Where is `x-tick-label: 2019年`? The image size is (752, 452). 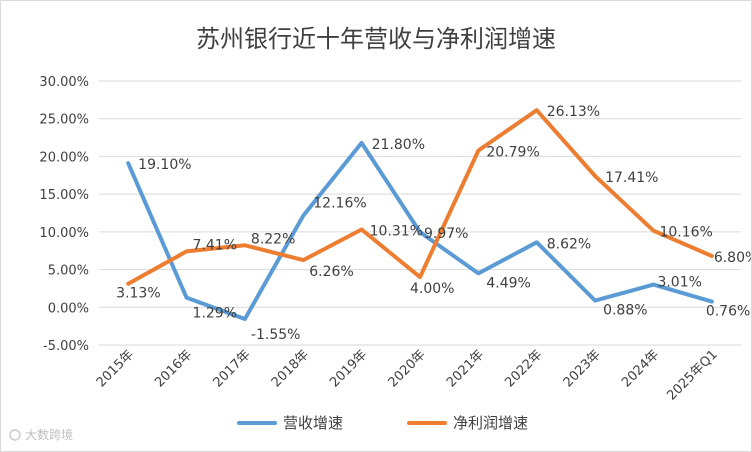
x-tick-label: 2019年 is located at coordinates (348, 368).